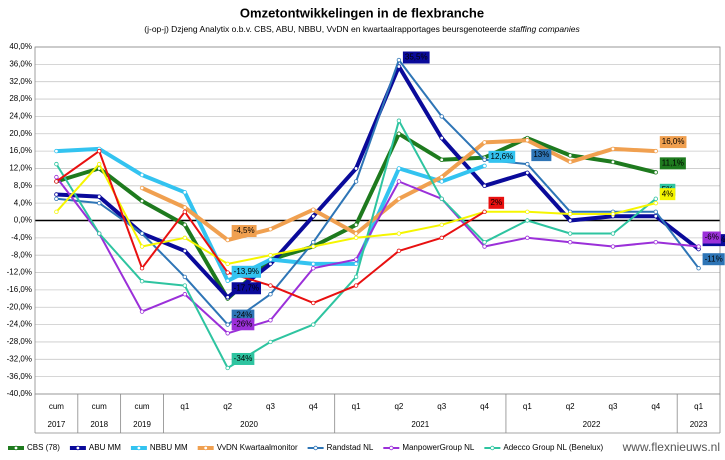 Image resolution: width=725 pixels, height=460 pixels. I want to click on chart-title: Omzetontwikkelingen in de flexbranche, so click(362, 12).